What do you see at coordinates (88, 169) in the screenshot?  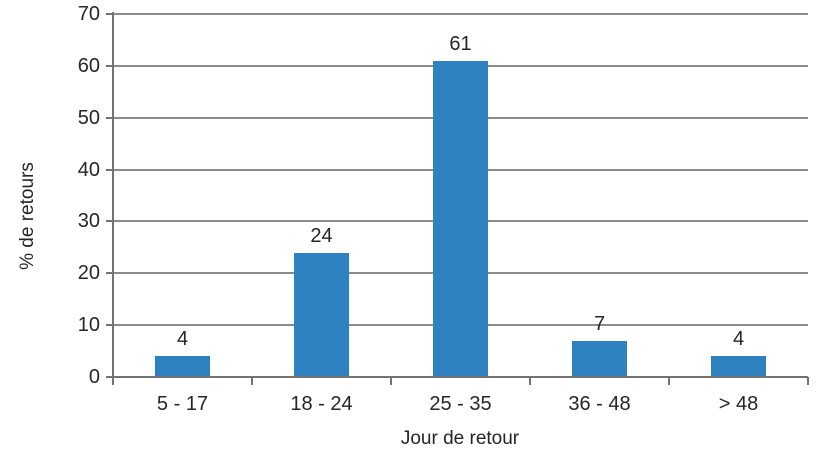 I see `y-tick-label: 40` at bounding box center [88, 169].